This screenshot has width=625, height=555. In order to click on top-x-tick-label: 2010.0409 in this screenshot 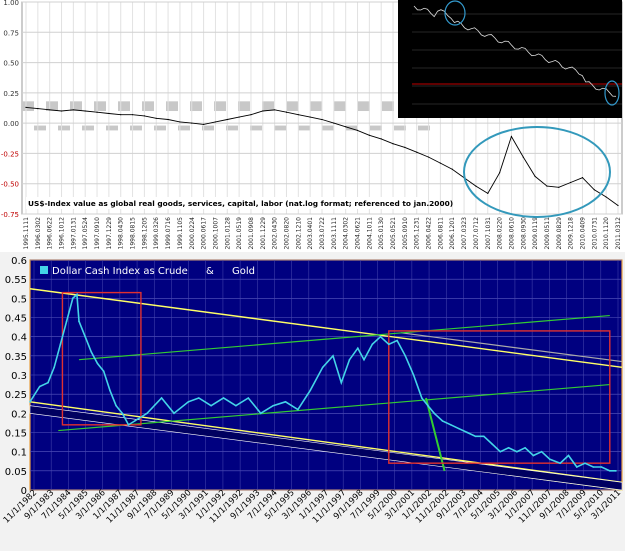, I will do `click(582, 233)`.